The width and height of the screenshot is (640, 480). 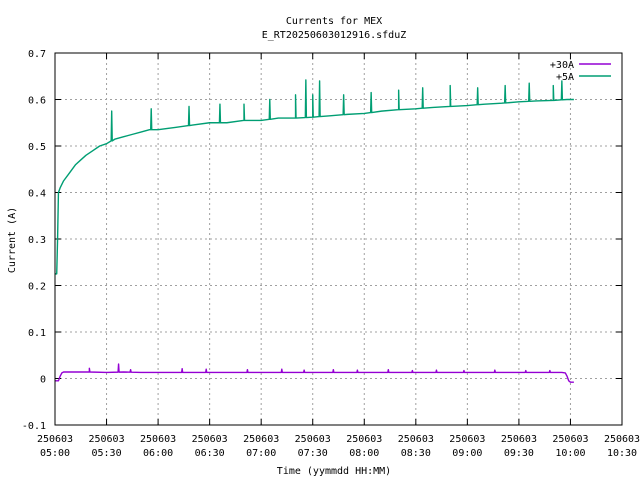 What do you see at coordinates (37, 333) in the screenshot?
I see `y-tick-label: 0.1` at bounding box center [37, 333].